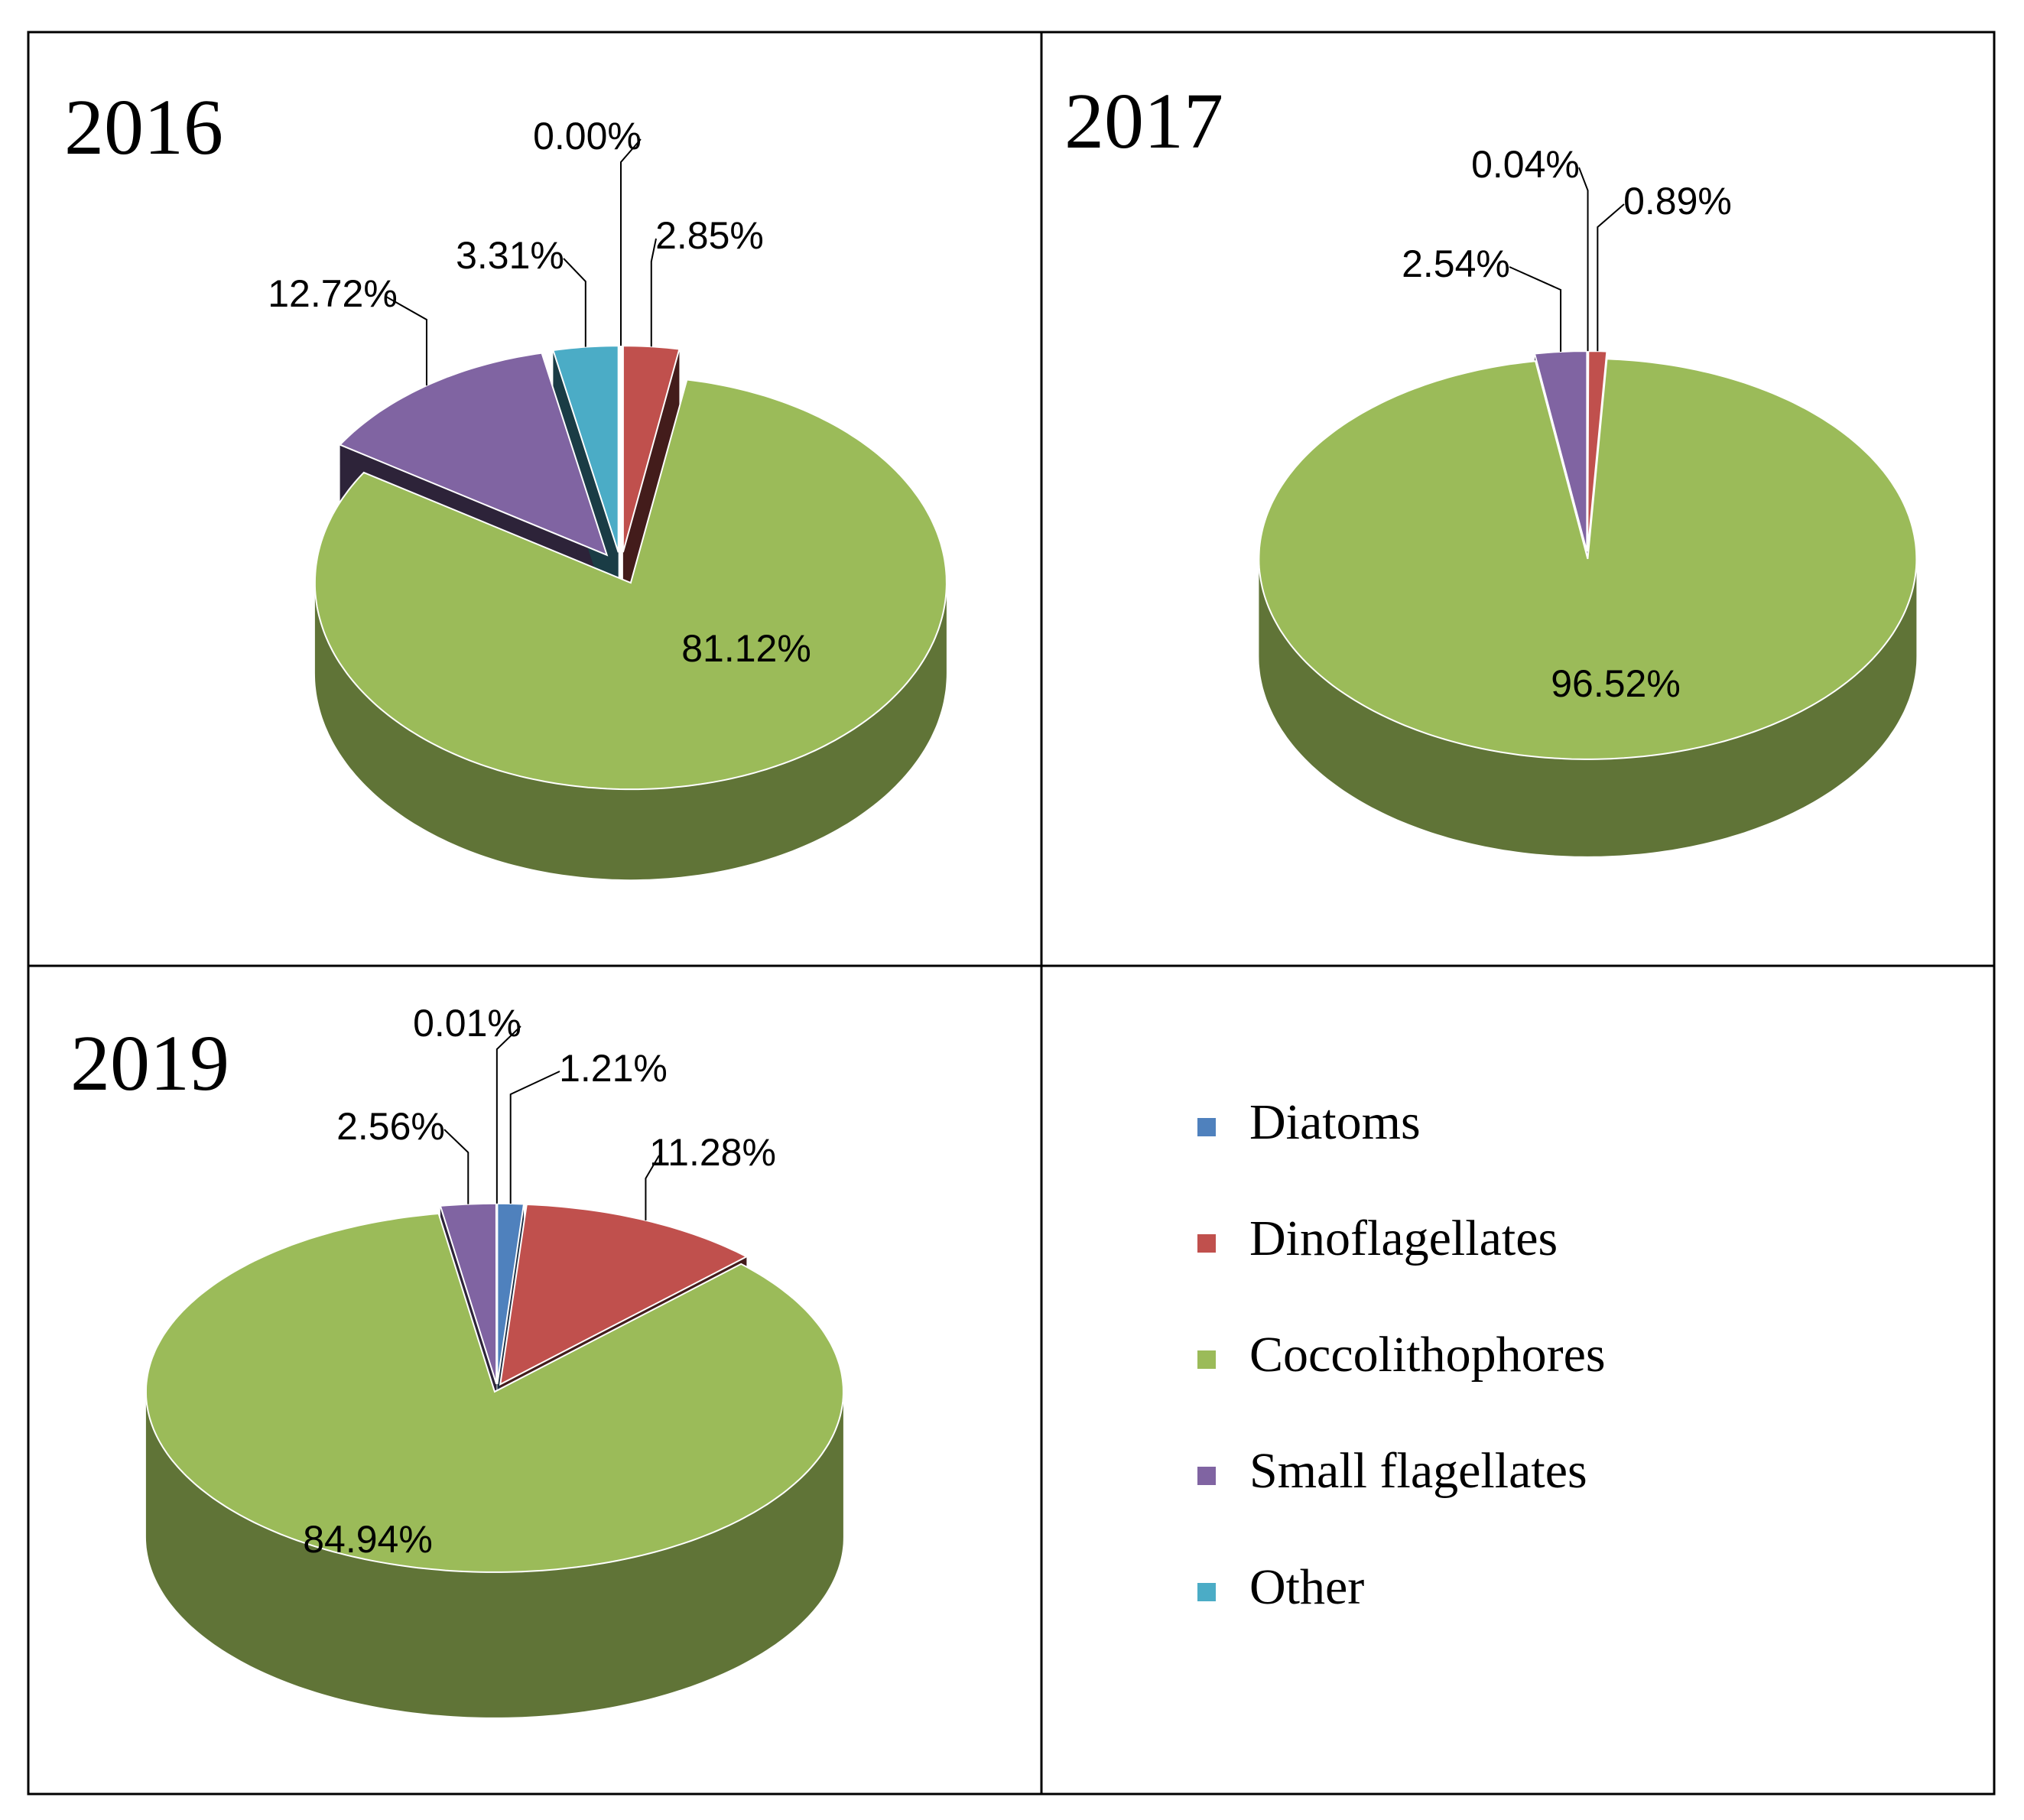 This screenshot has height=1820, width=2024. What do you see at coordinates (390, 1126) in the screenshot?
I see `data-label: 2.56%` at bounding box center [390, 1126].